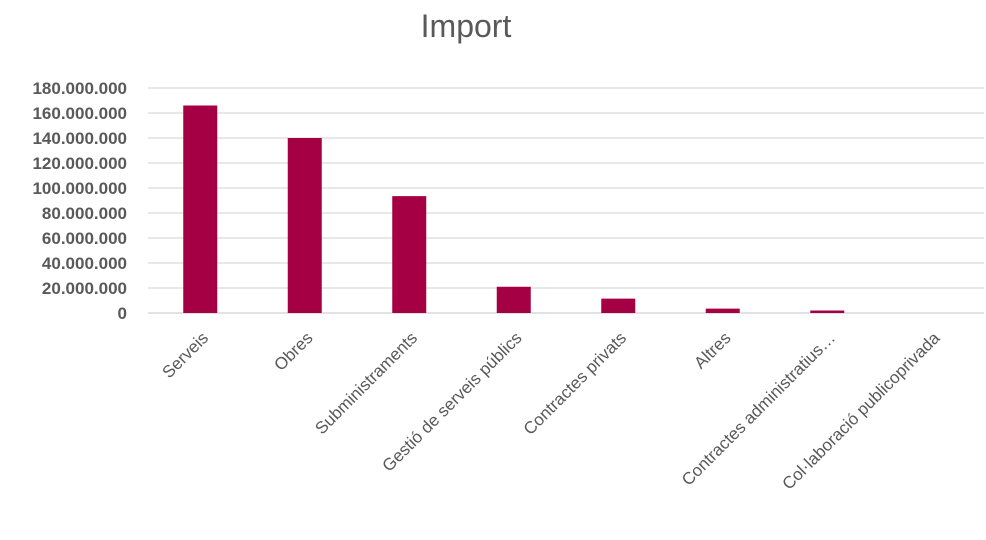  I want to click on x-tick-label: Altres, so click(712, 350).